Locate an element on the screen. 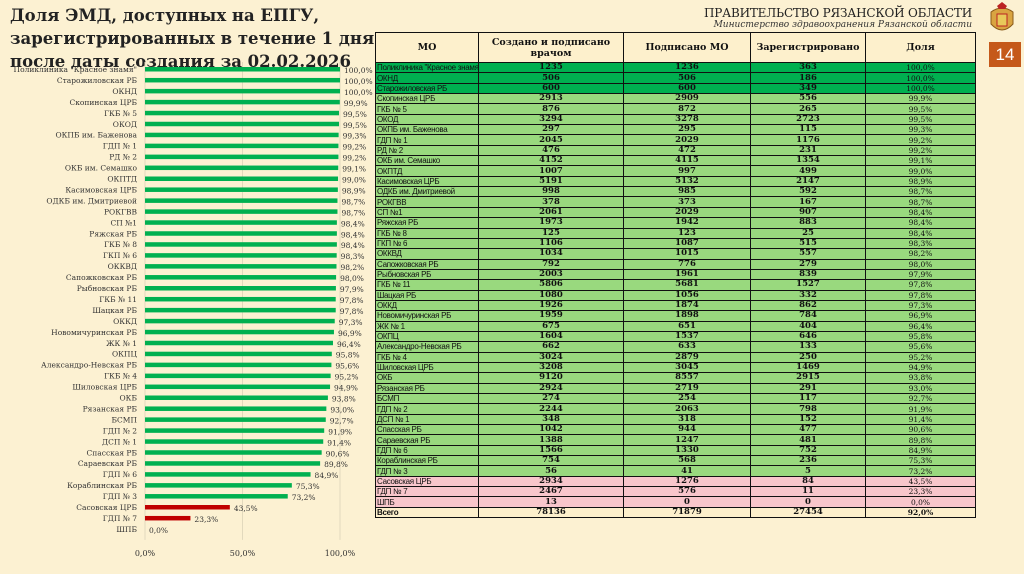 The image size is (1024, 574). registered-cell: 907 is located at coordinates (808, 212).